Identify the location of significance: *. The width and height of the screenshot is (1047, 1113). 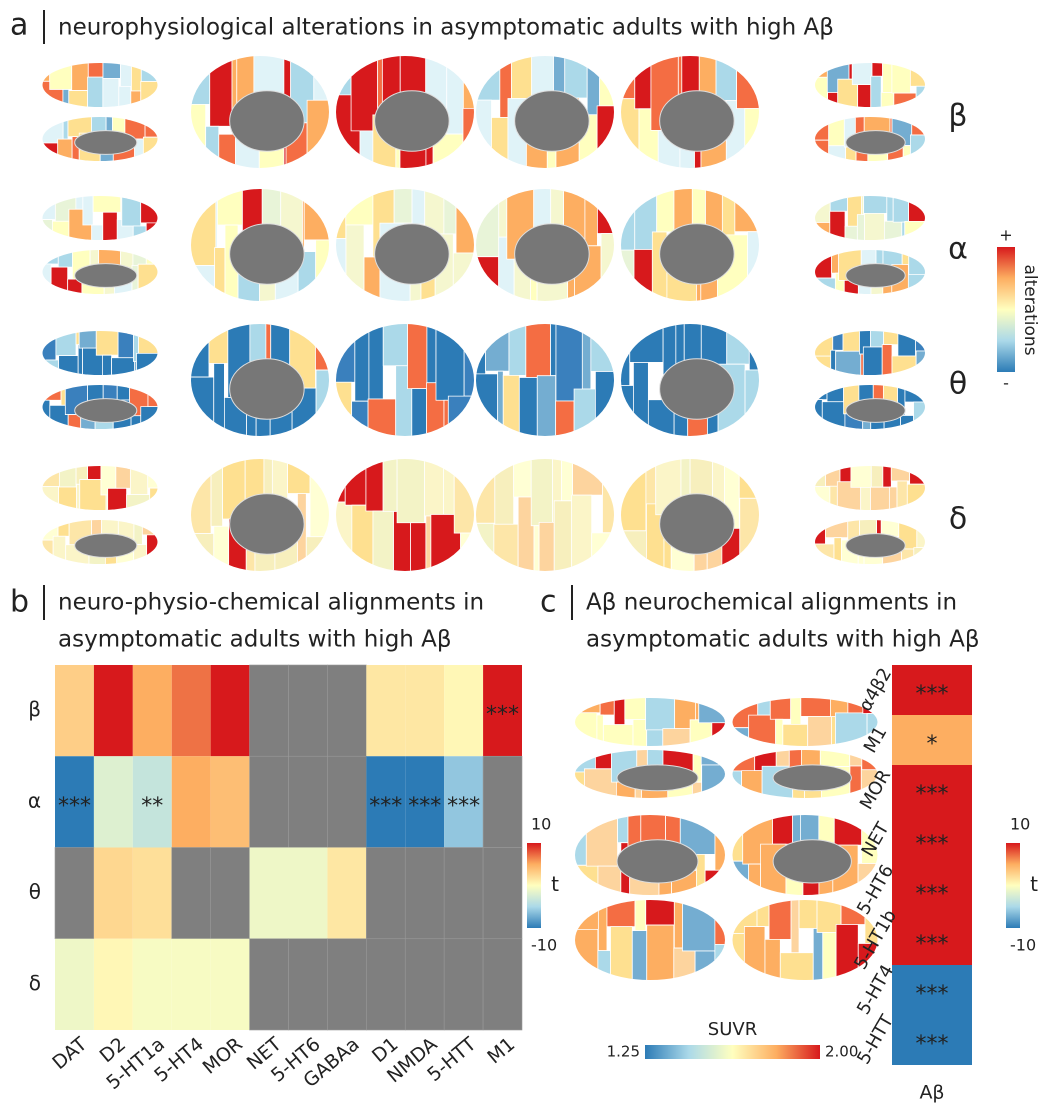
(932, 744).